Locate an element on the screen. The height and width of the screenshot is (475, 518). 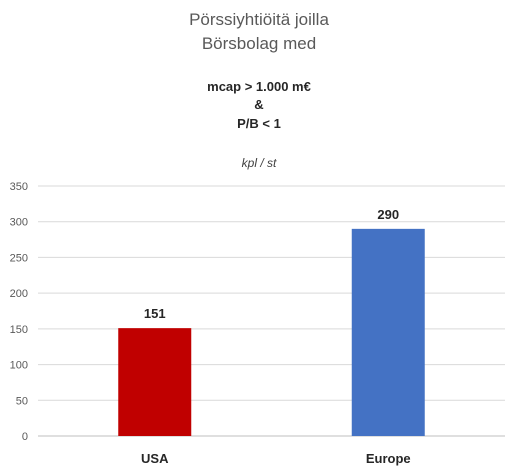
chart-title-line-1: Pörssiyhtiöitä joilla is located at coordinates (259, 19).